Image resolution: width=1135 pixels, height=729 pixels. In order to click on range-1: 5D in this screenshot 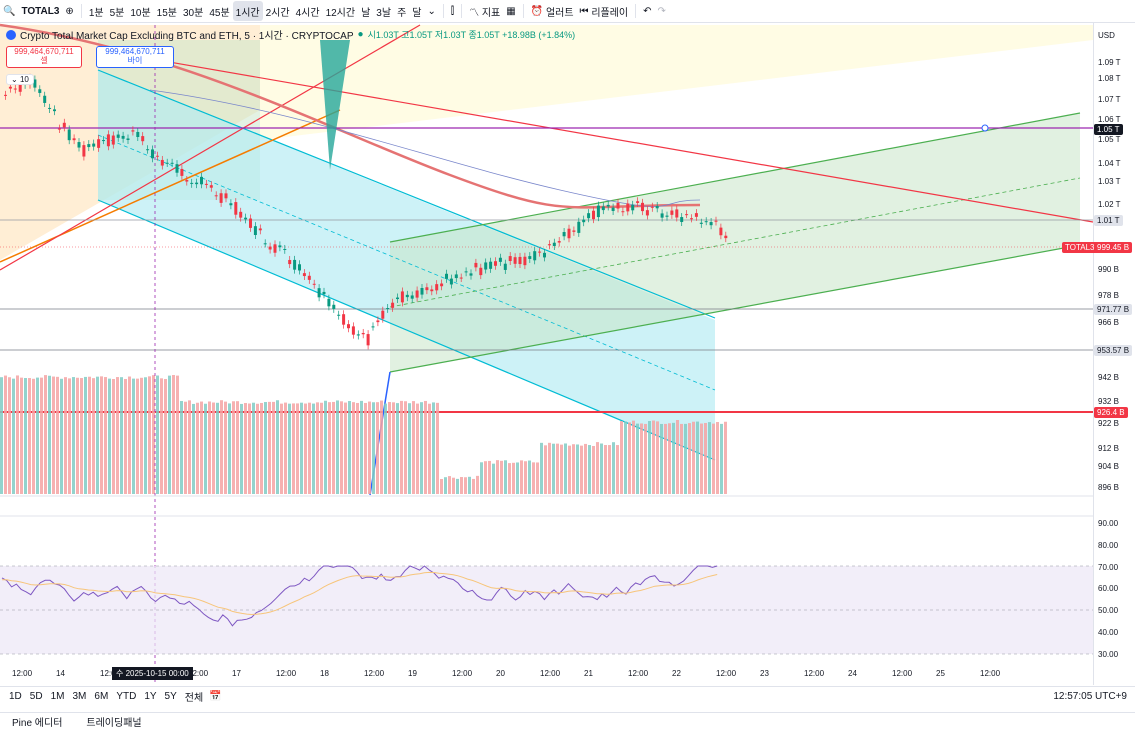, I will do `click(36, 696)`.